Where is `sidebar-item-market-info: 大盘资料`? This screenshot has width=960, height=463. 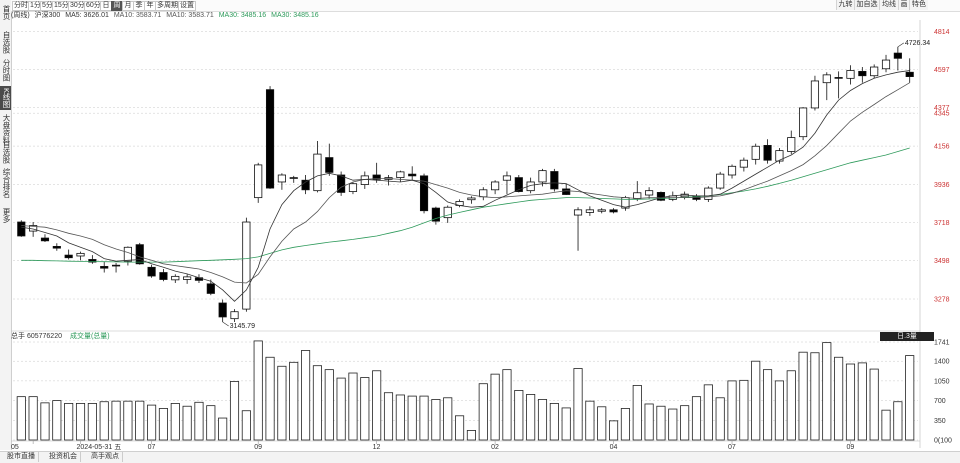
sidebar-item-market-info: 大盘资料 is located at coordinates (6, 129).